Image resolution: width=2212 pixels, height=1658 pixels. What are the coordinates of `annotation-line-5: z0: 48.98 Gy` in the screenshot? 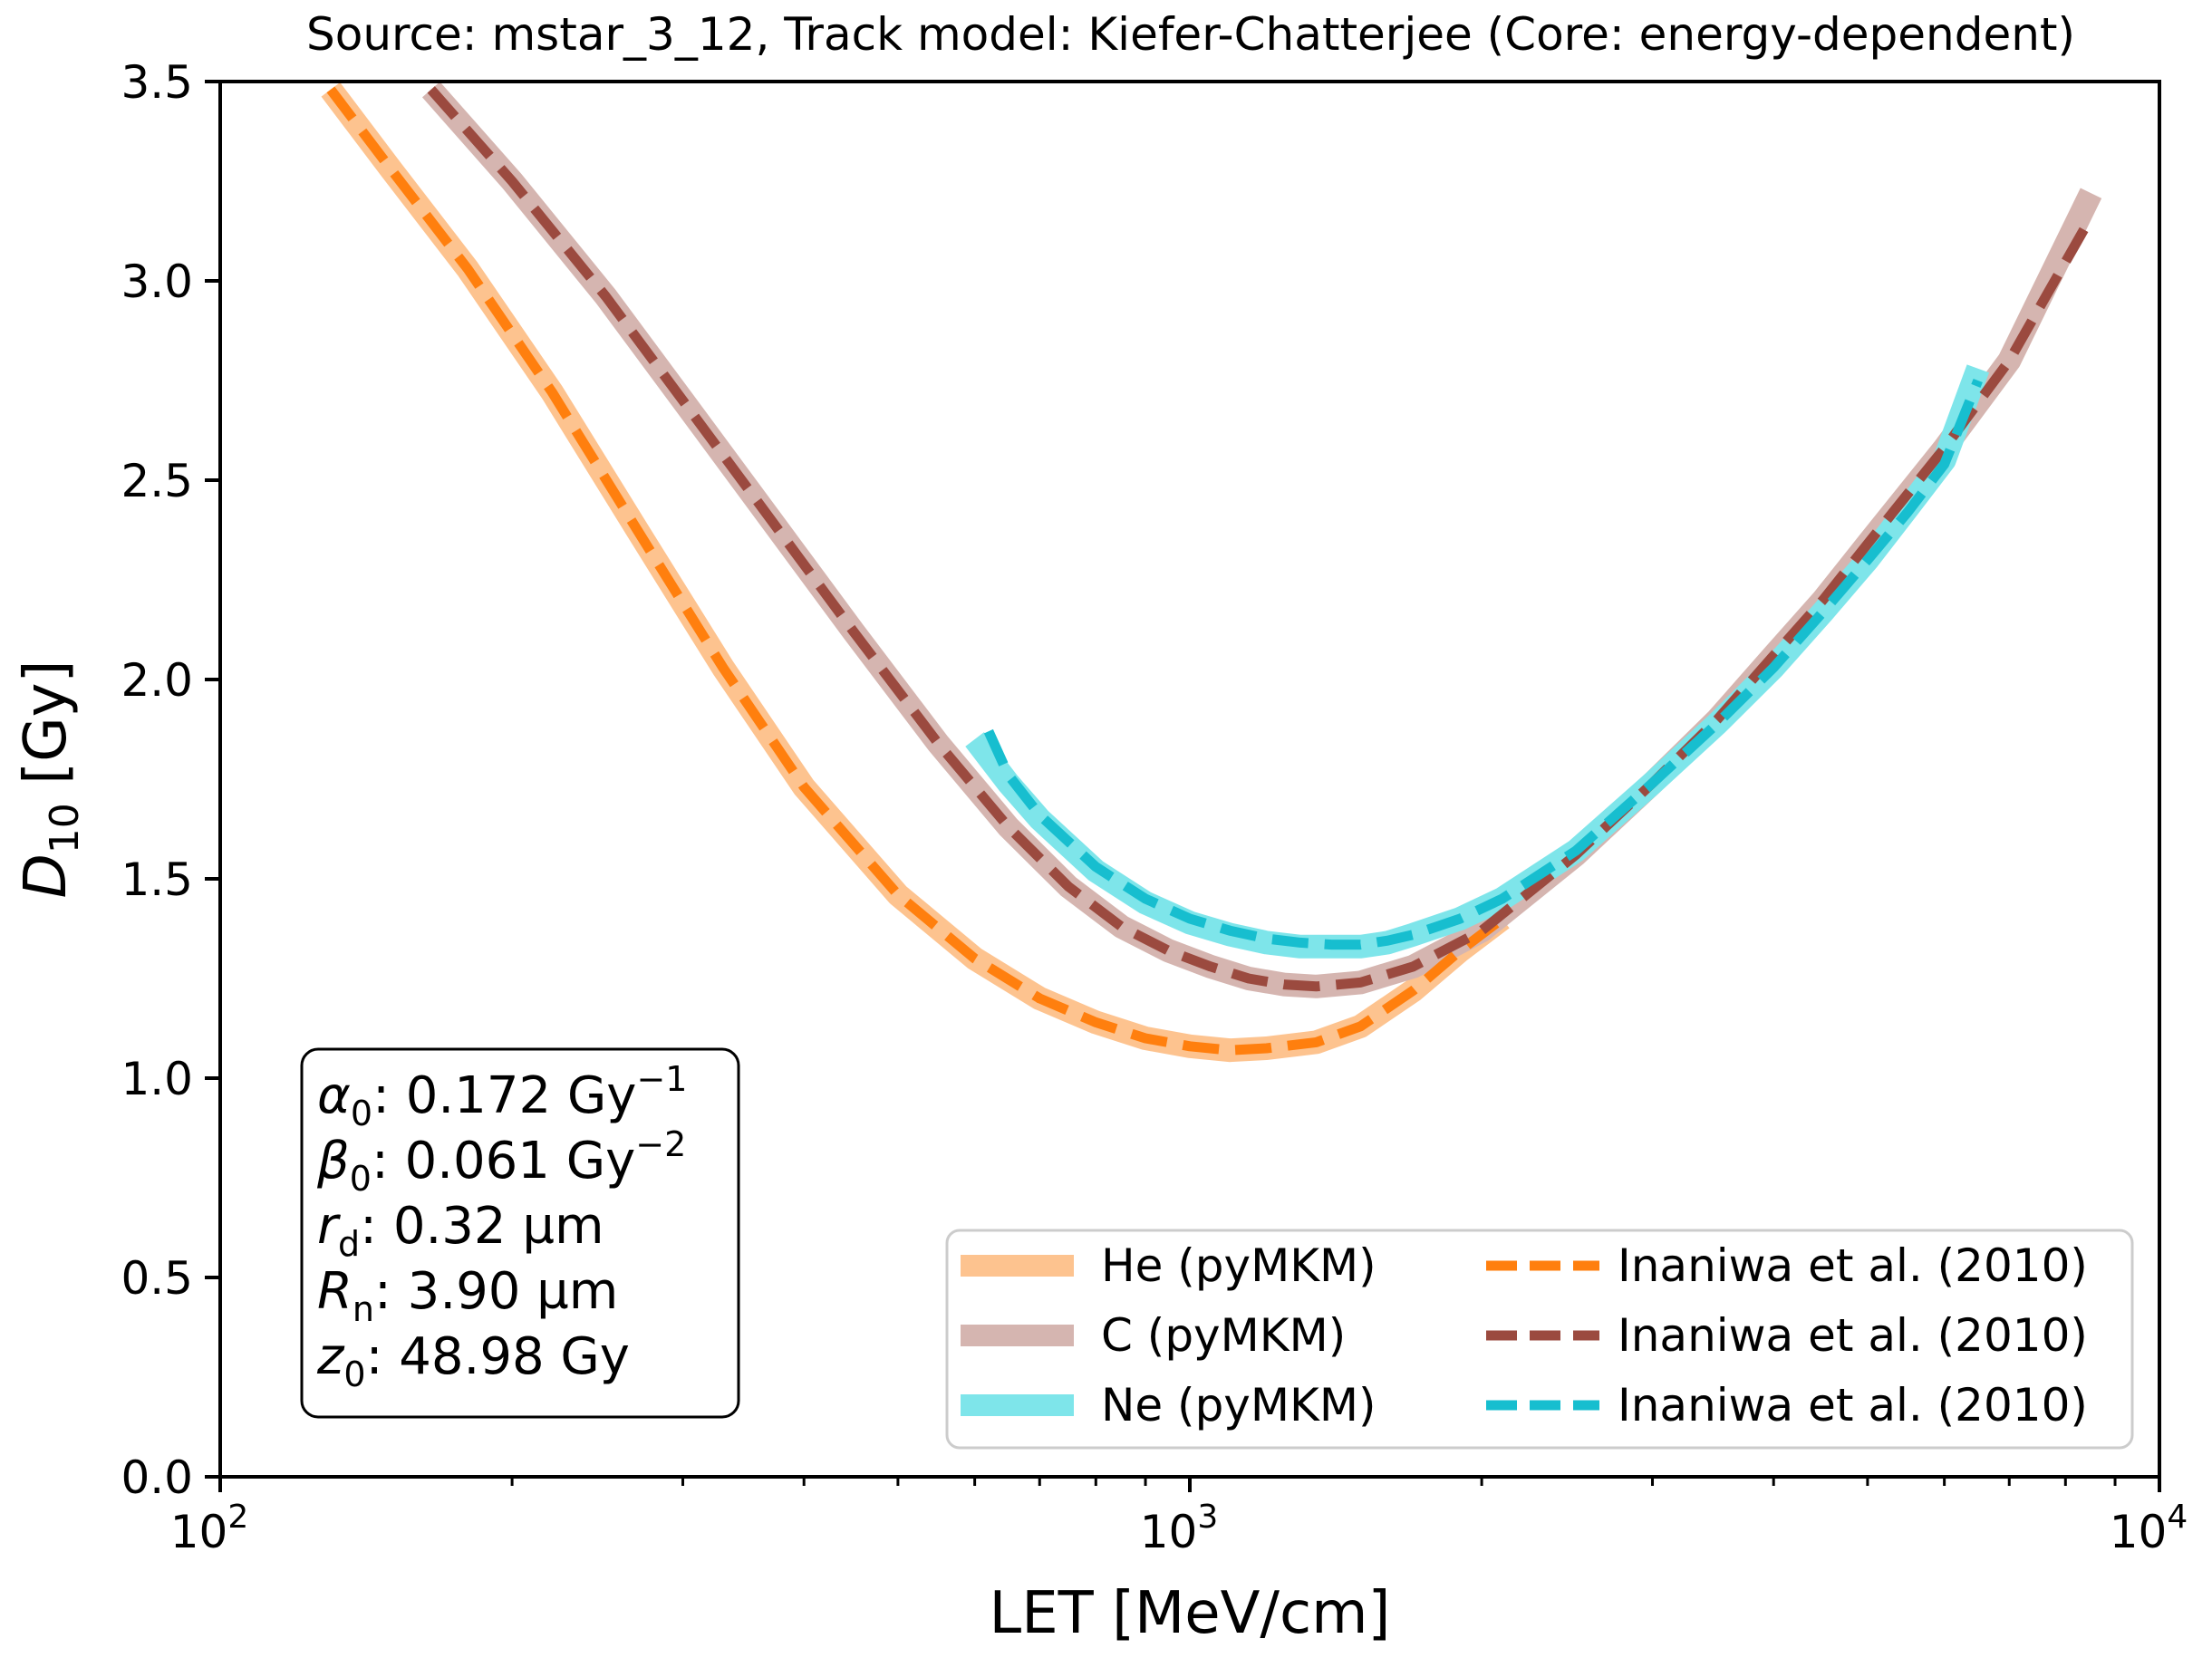 It's located at (473, 1360).